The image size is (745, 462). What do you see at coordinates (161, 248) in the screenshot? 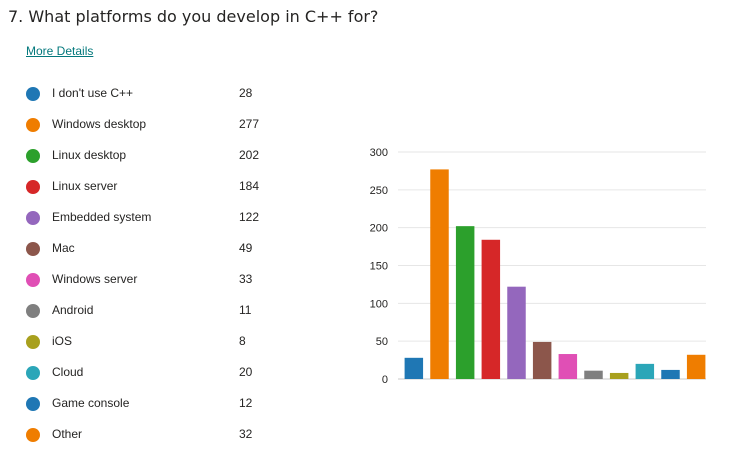
I see `legend-item: Mac 49` at bounding box center [161, 248].